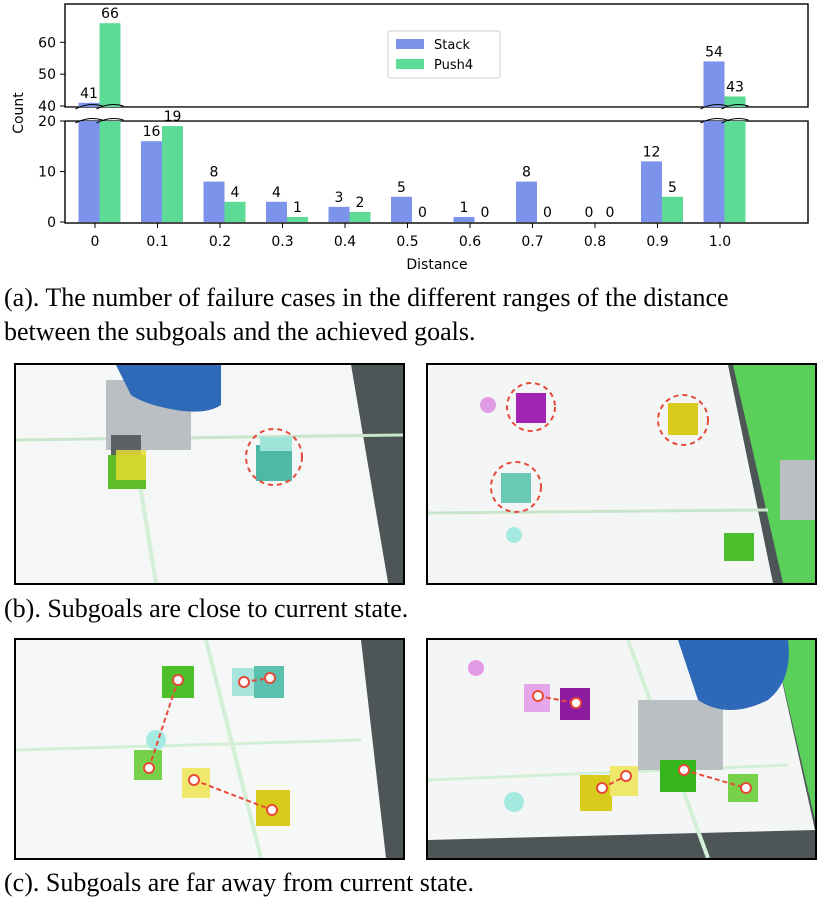 The height and width of the screenshot is (904, 831). I want to click on purple-cube, so click(531, 408).